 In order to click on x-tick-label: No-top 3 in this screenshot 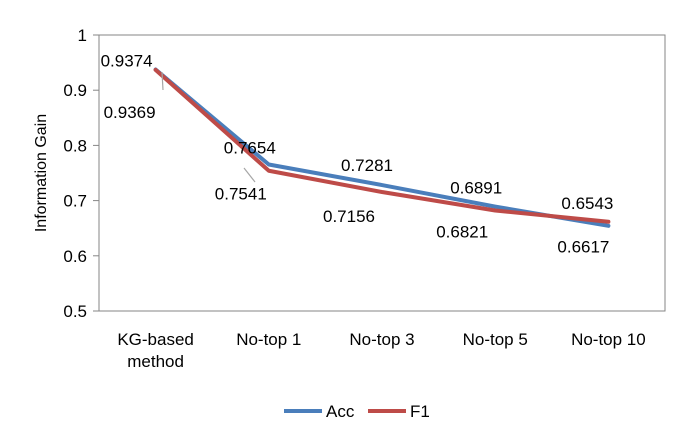, I will do `click(381, 339)`.